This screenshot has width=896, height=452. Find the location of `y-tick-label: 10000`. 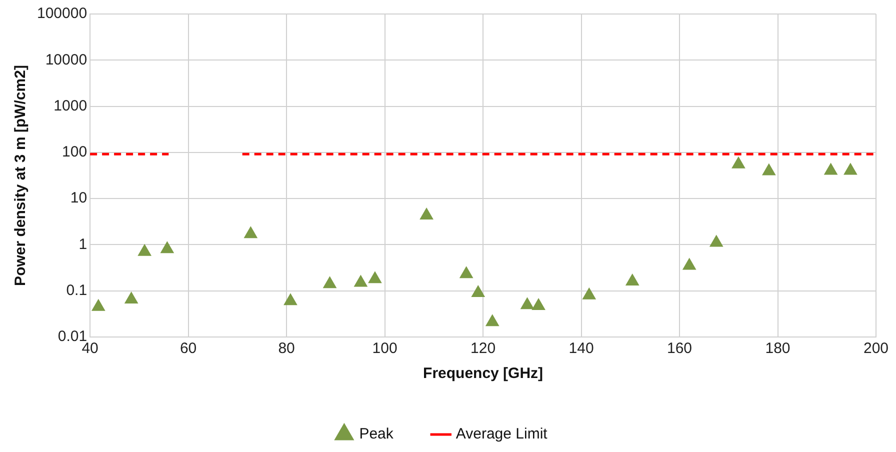

y-tick-label: 10000 is located at coordinates (66, 59).